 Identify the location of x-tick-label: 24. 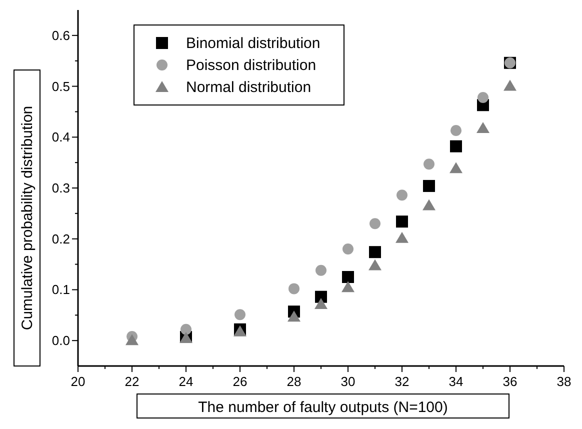
(186, 381).